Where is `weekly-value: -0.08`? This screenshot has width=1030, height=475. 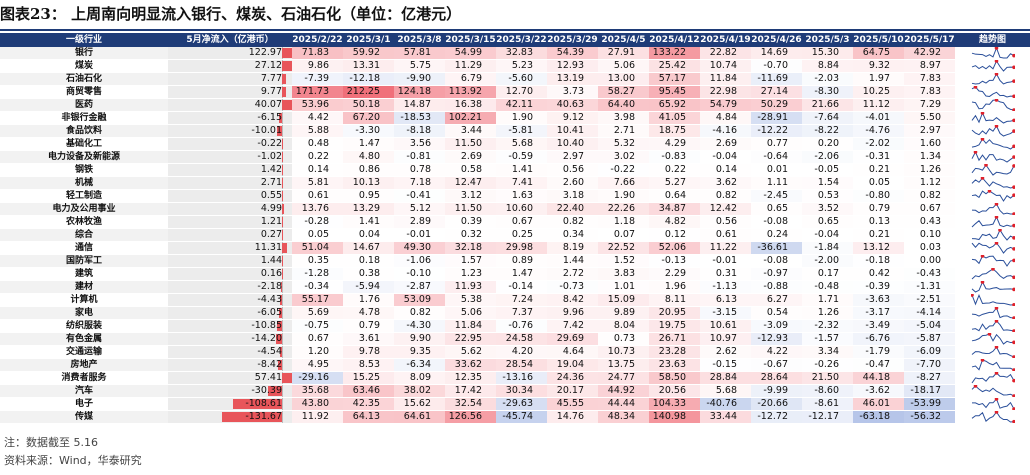
weekly-value: -0.08 is located at coordinates (776, 222).